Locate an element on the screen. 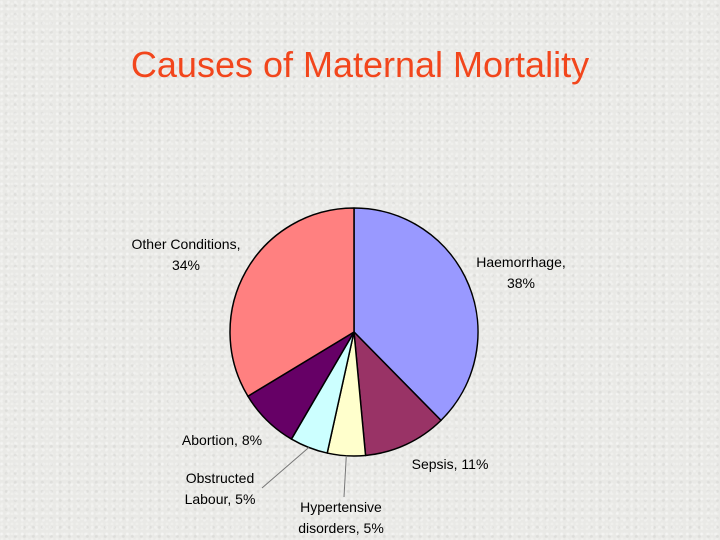 Image resolution: width=720 pixels, height=540 pixels. pie-slice-sepsis is located at coordinates (397, 394).